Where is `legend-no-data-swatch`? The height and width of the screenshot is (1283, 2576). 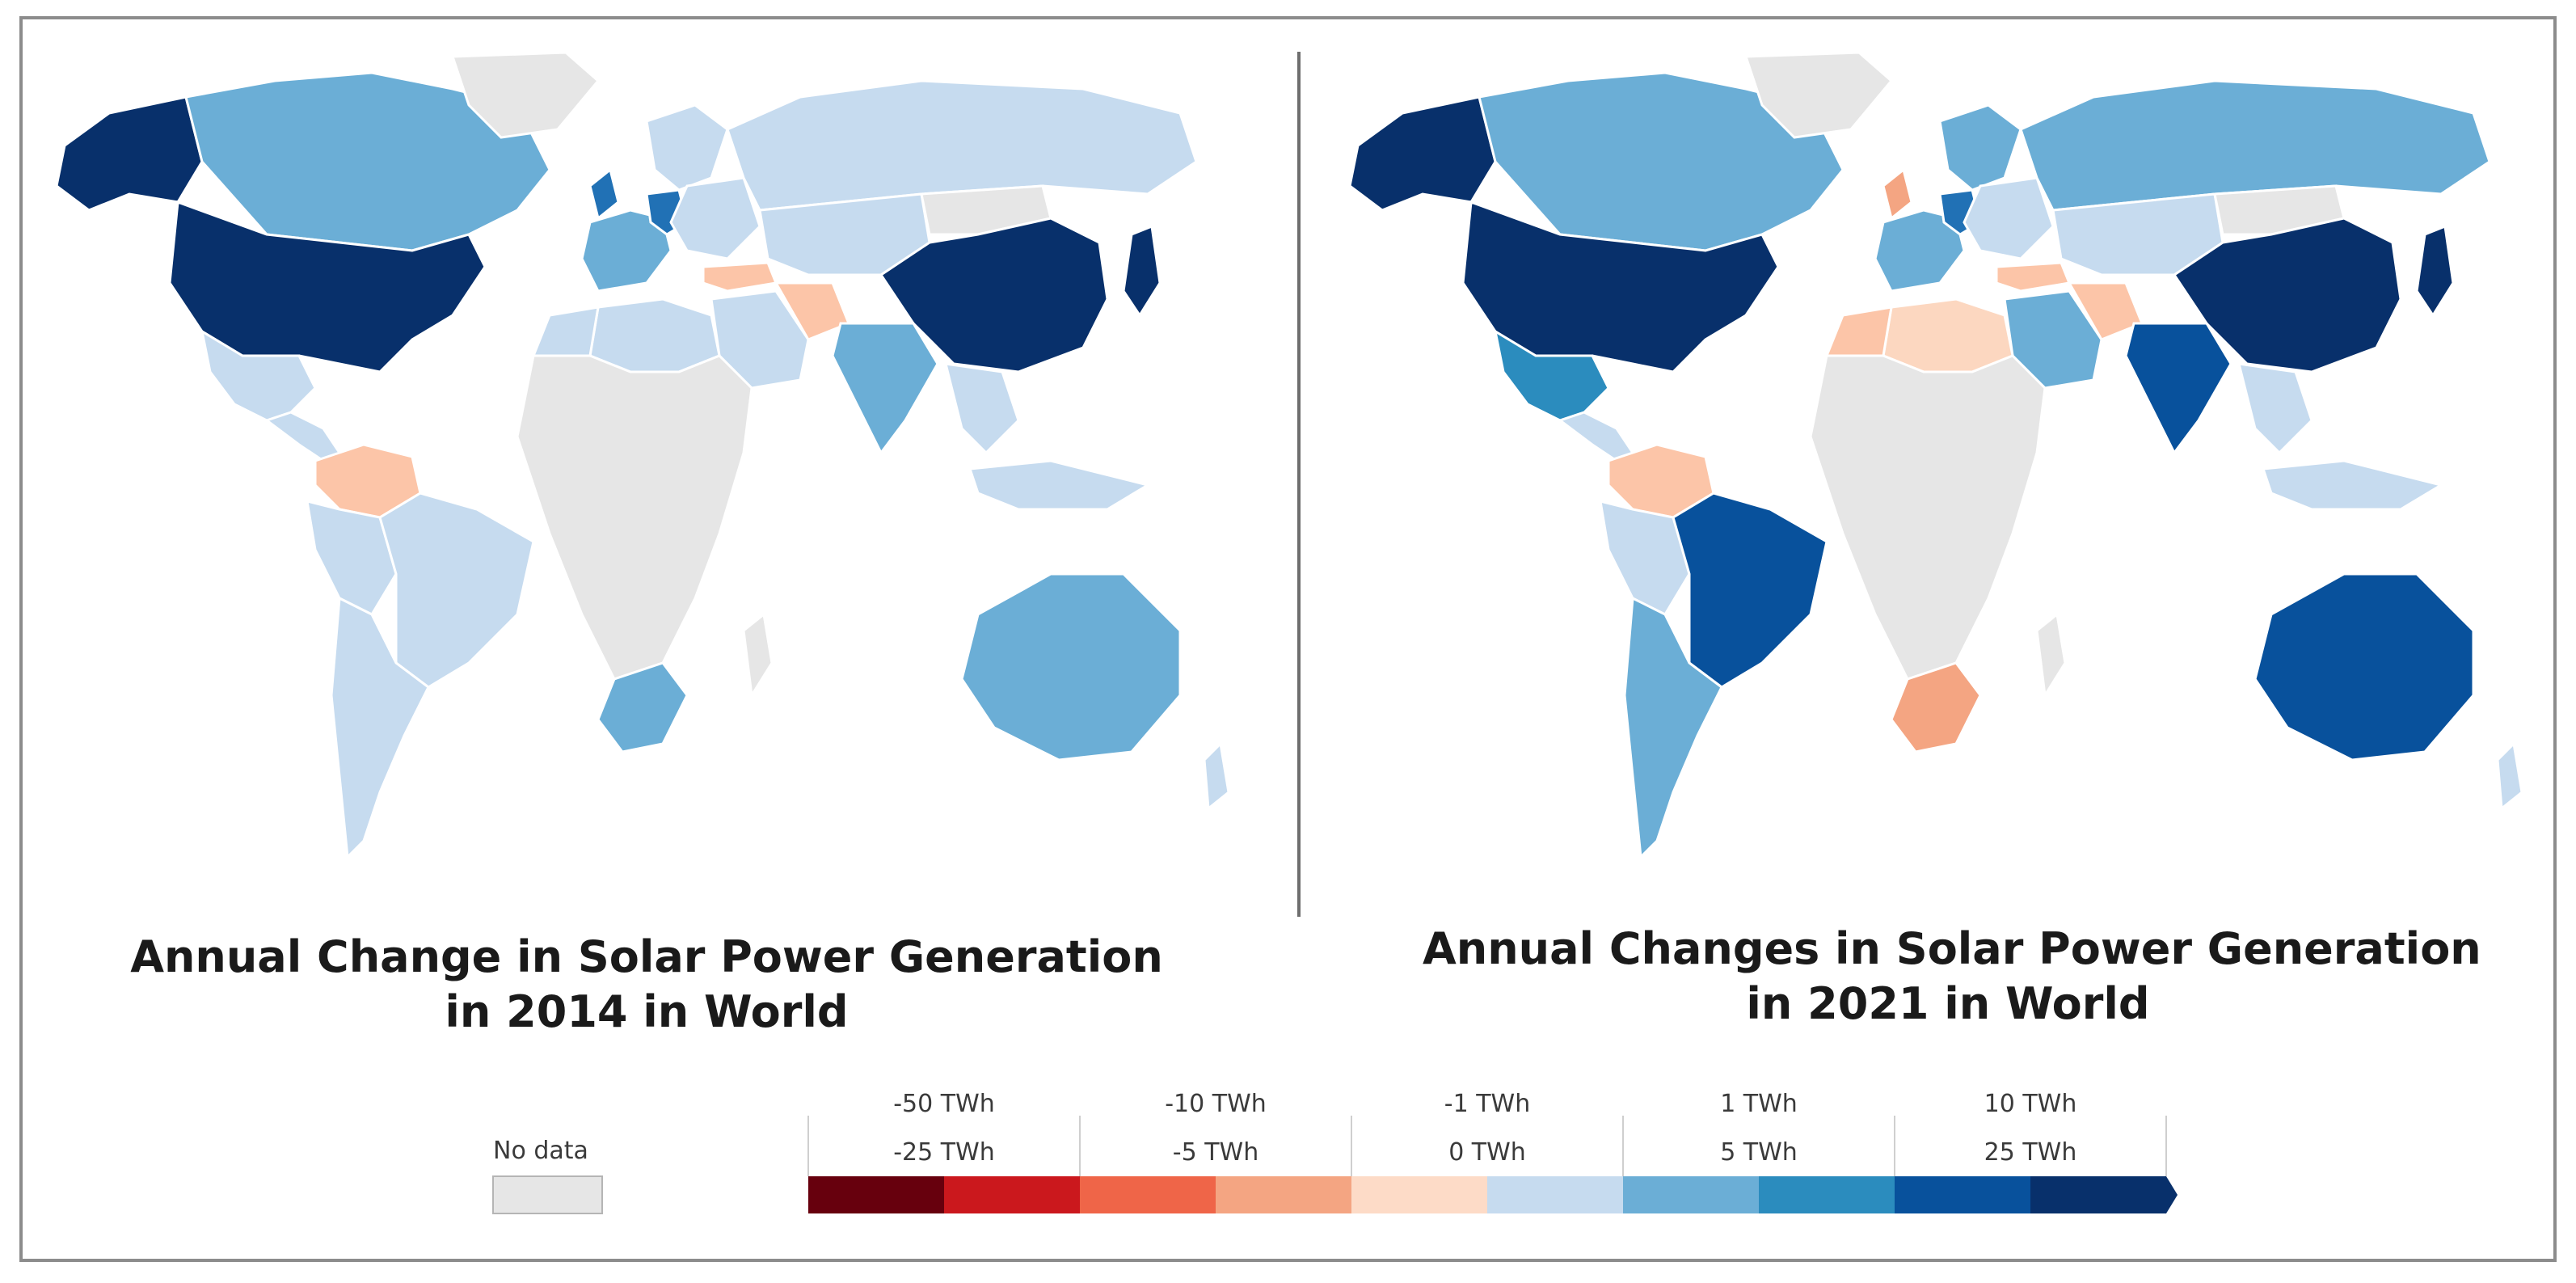 legend-no-data-swatch is located at coordinates (547, 1194).